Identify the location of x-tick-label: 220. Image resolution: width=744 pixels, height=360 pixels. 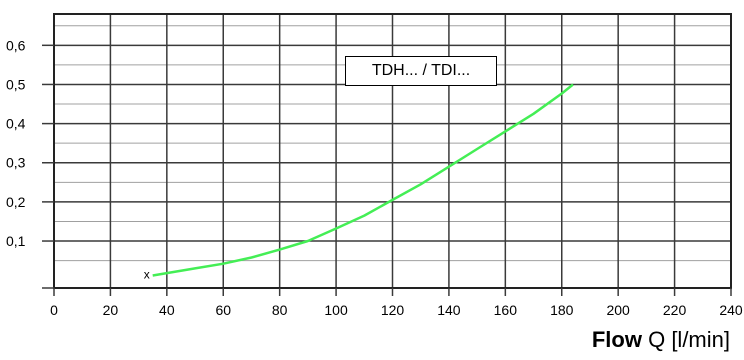
(675, 310).